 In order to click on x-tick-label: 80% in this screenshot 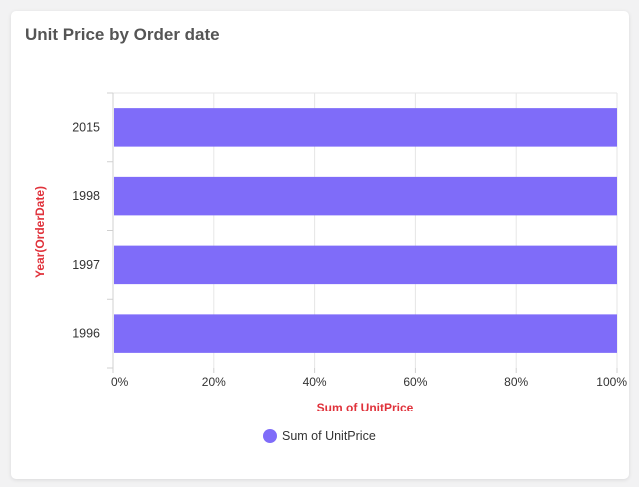, I will do `click(516, 382)`.